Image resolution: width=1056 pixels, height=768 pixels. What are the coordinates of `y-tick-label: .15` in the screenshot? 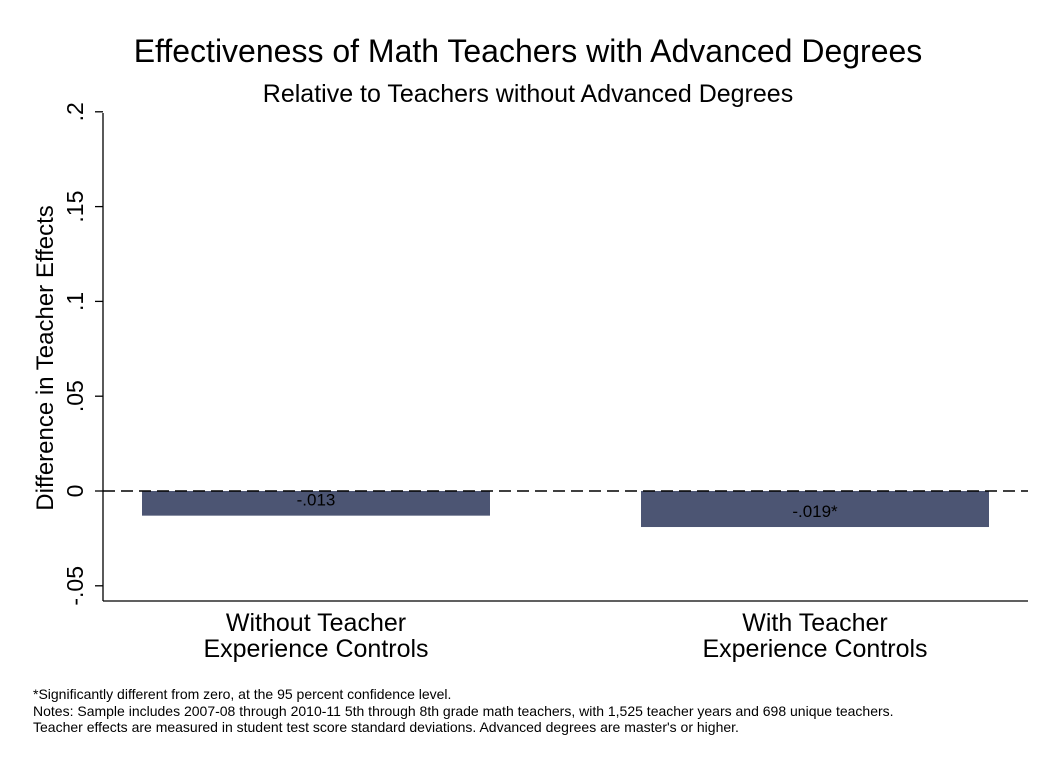 It's located at (75, 207).